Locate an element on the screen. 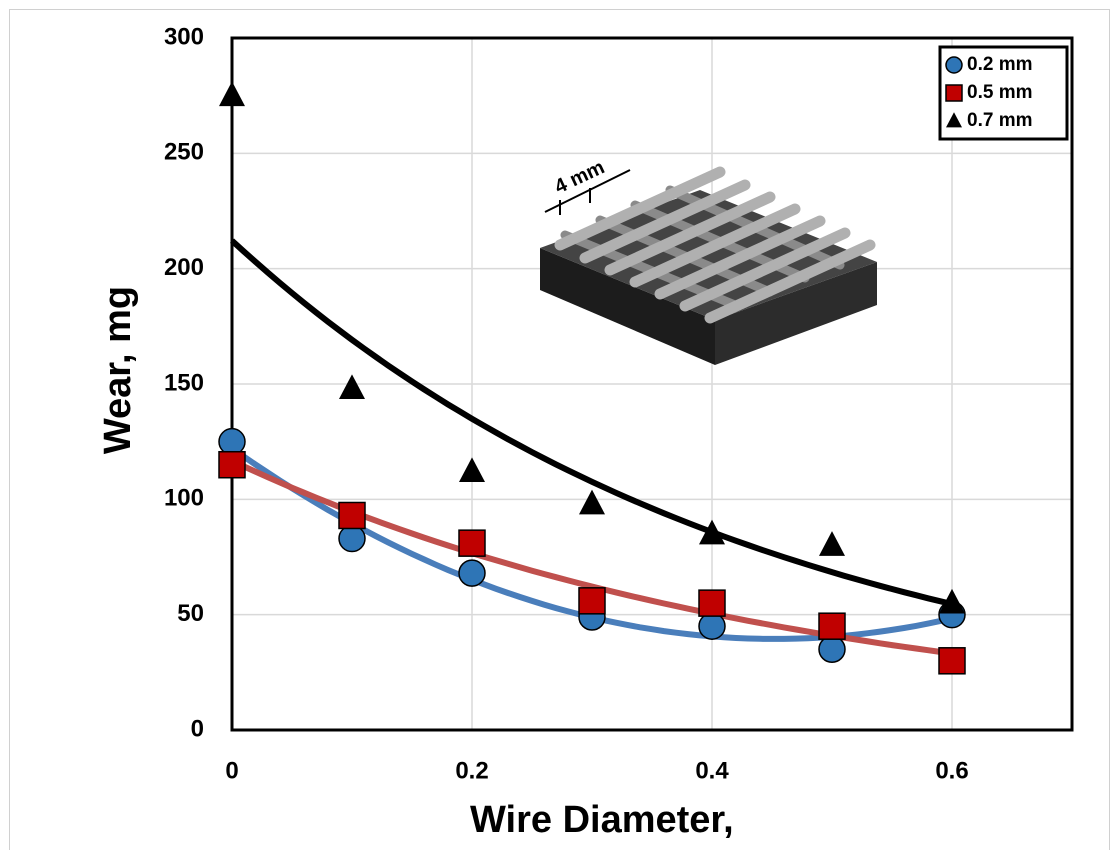 Image resolution: width=1113 pixels, height=850 pixels. block-top is located at coordinates (708, 255).